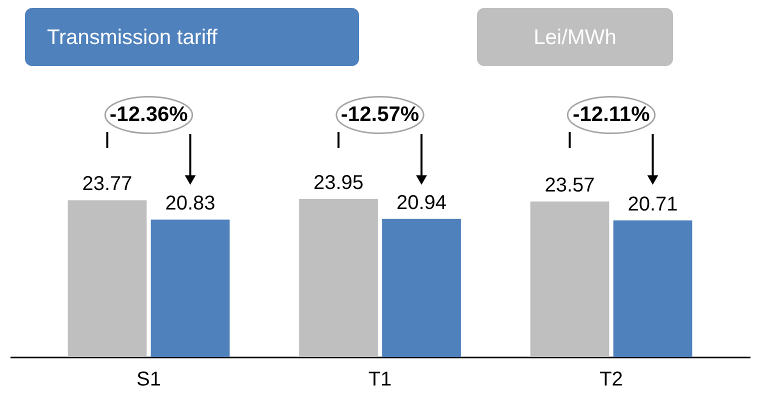 The image size is (760, 418). I want to click on data-label: 20.83, so click(190, 203).